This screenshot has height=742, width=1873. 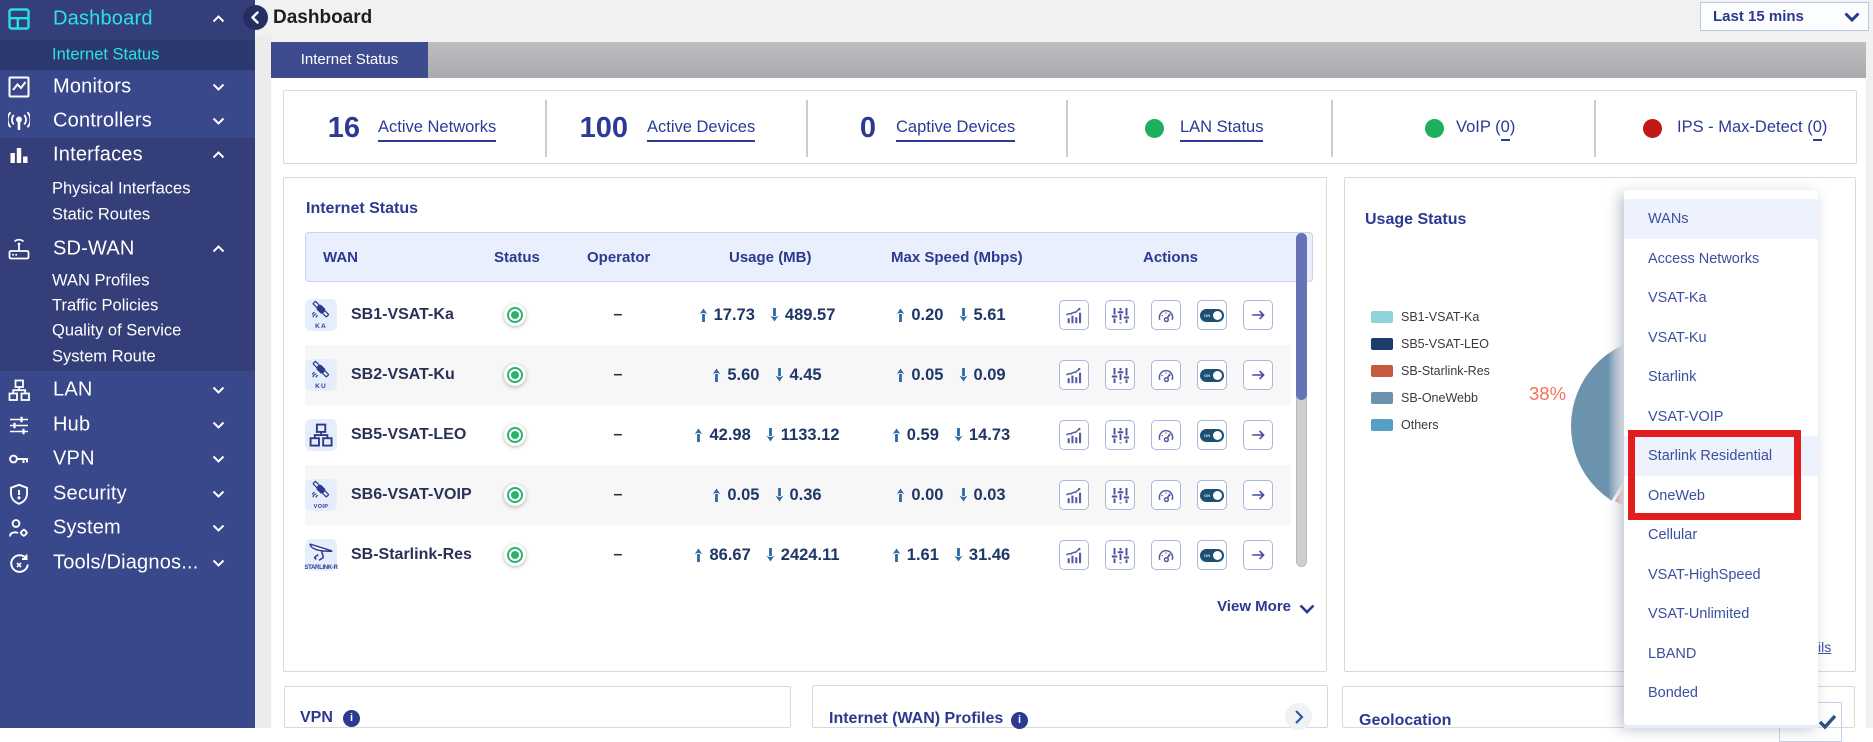 I want to click on svg-text: KU, so click(x=321, y=386).